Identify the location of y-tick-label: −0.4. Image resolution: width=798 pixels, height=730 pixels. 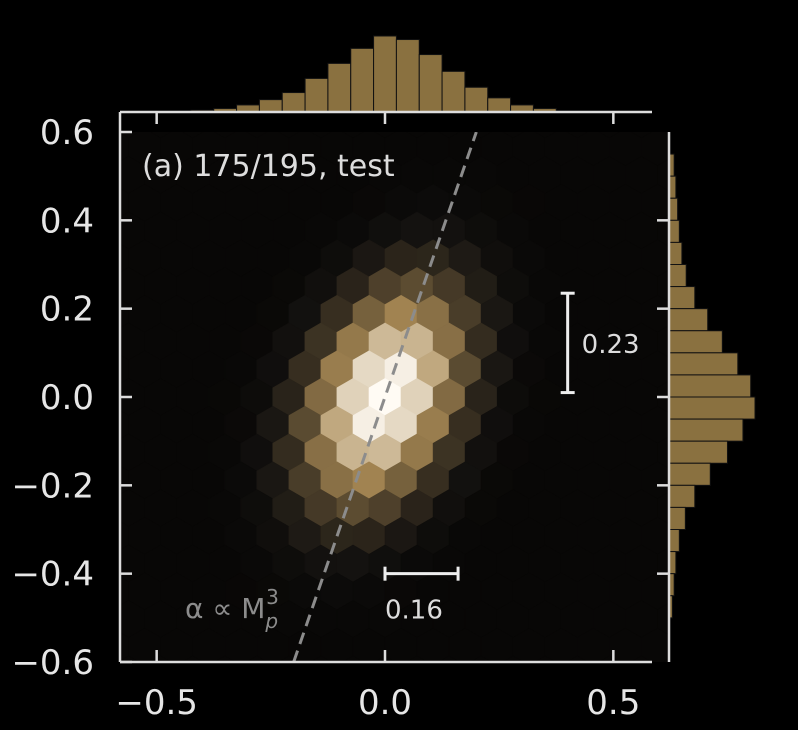
(52, 575).